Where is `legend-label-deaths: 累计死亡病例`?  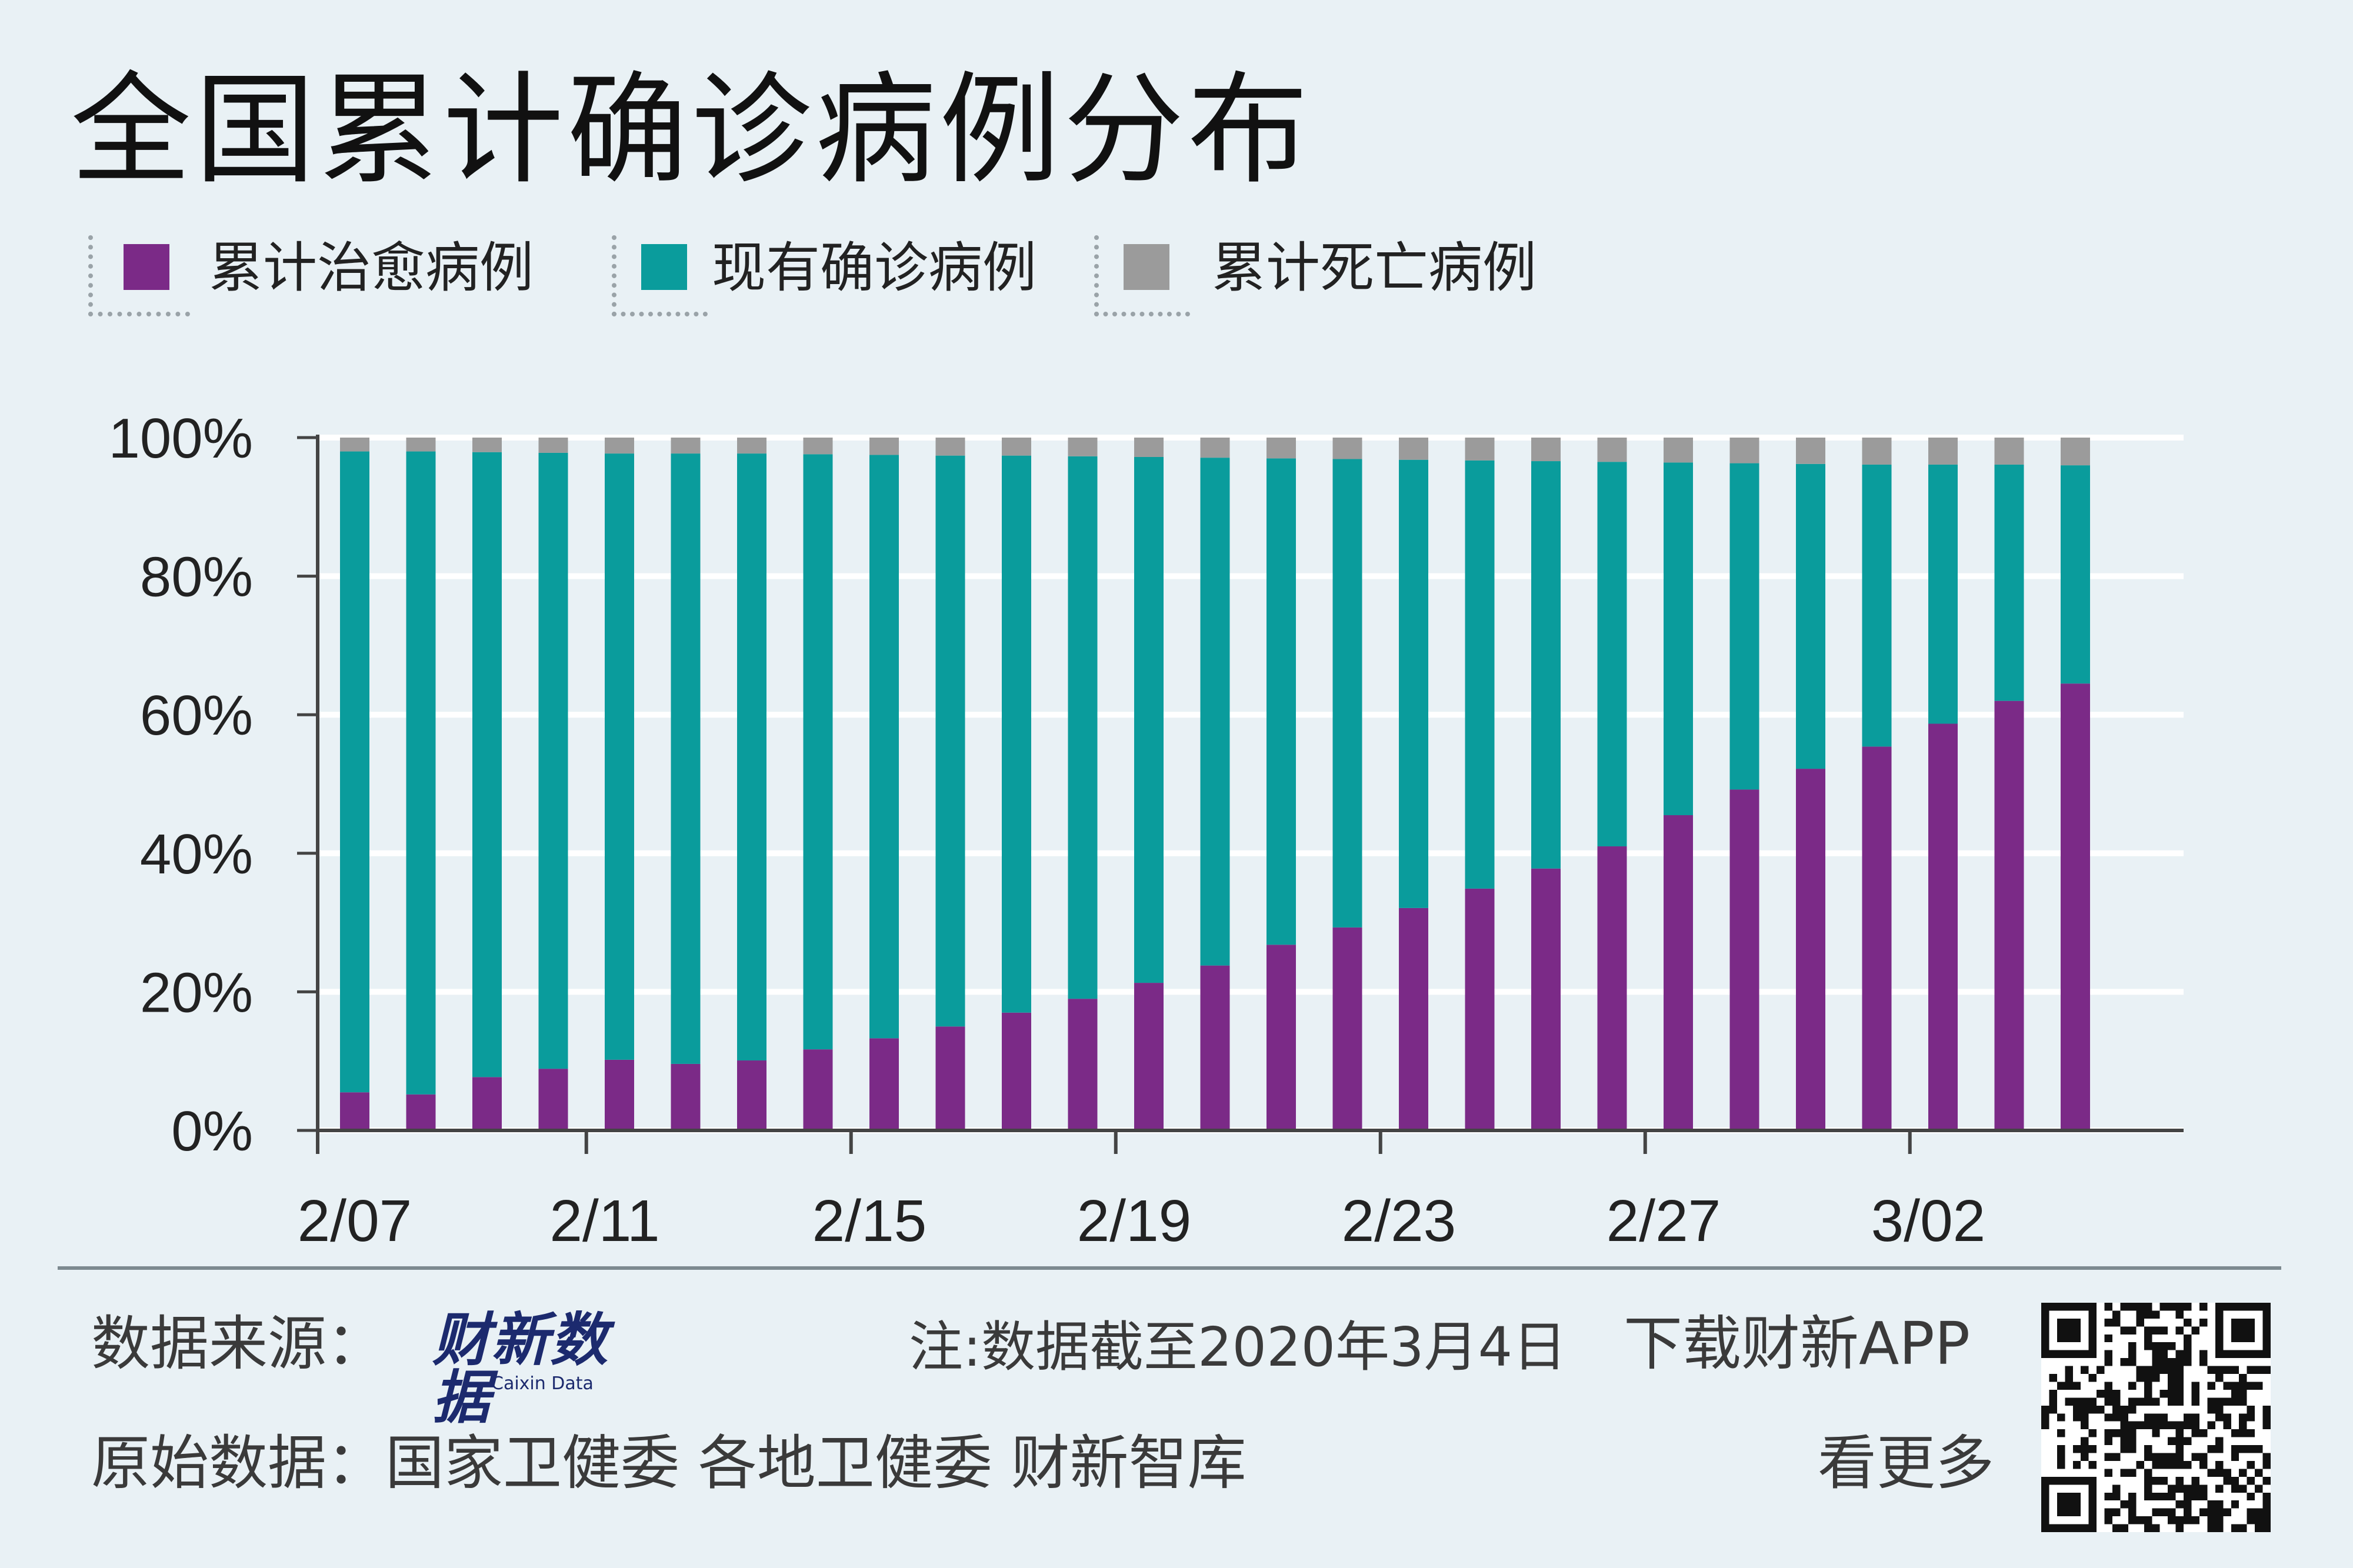 legend-label-deaths: 累计死亡病例 is located at coordinates (1375, 267).